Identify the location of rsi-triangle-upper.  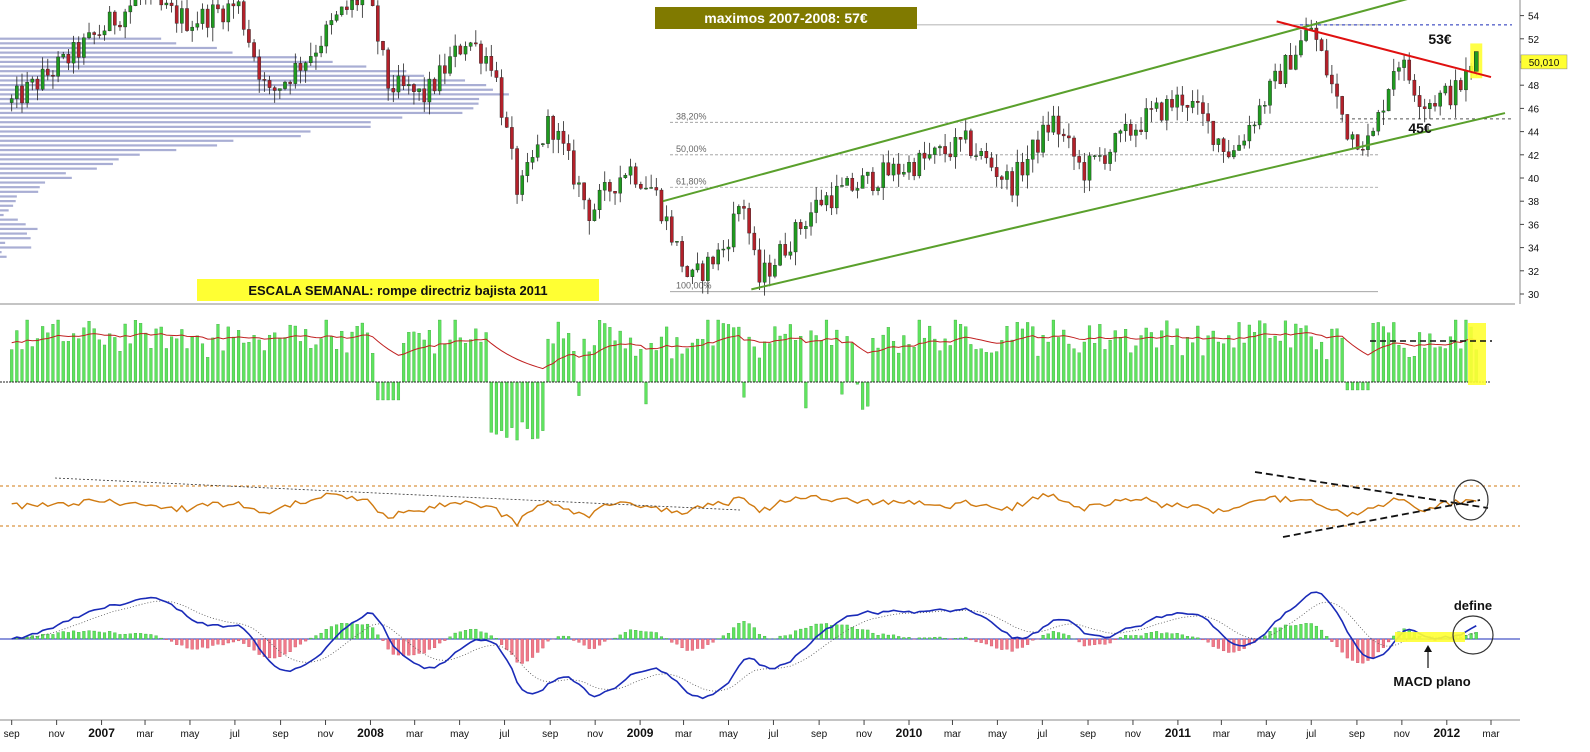
(1371, 490).